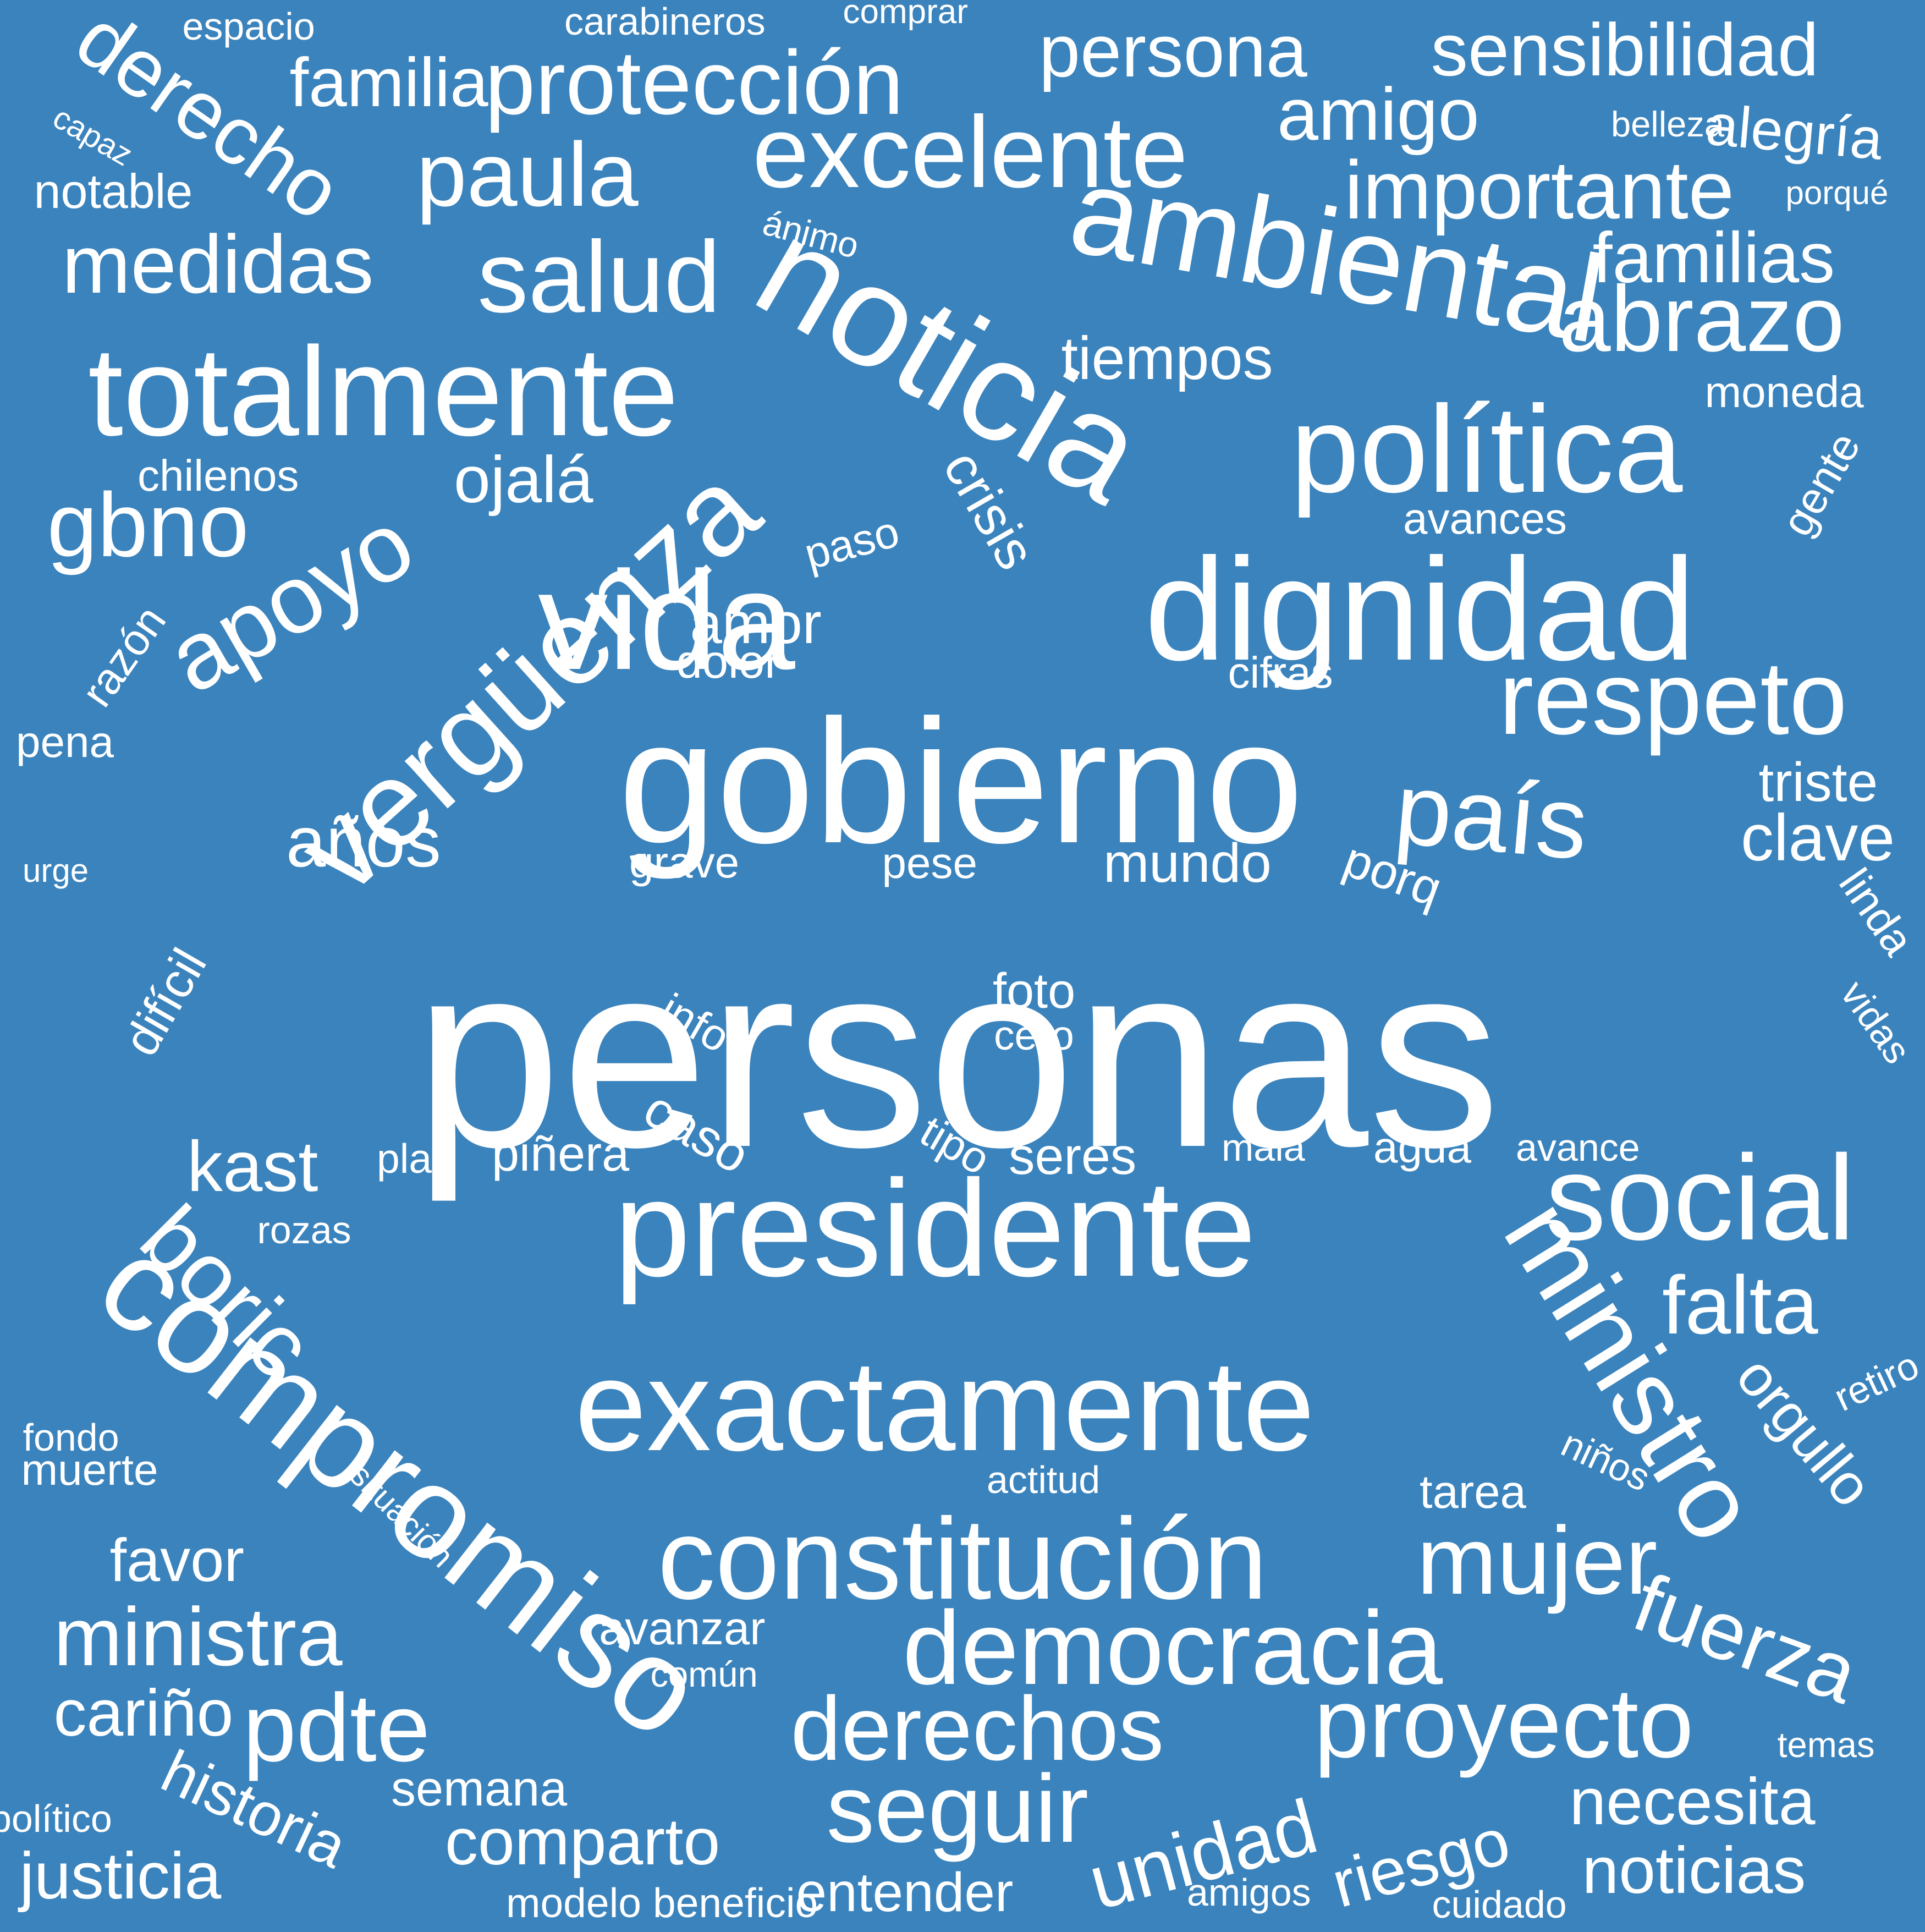 The width and height of the screenshot is (1925, 1932). Describe the element at coordinates (961, 781) in the screenshot. I see `cloud-word: gobierno` at that location.